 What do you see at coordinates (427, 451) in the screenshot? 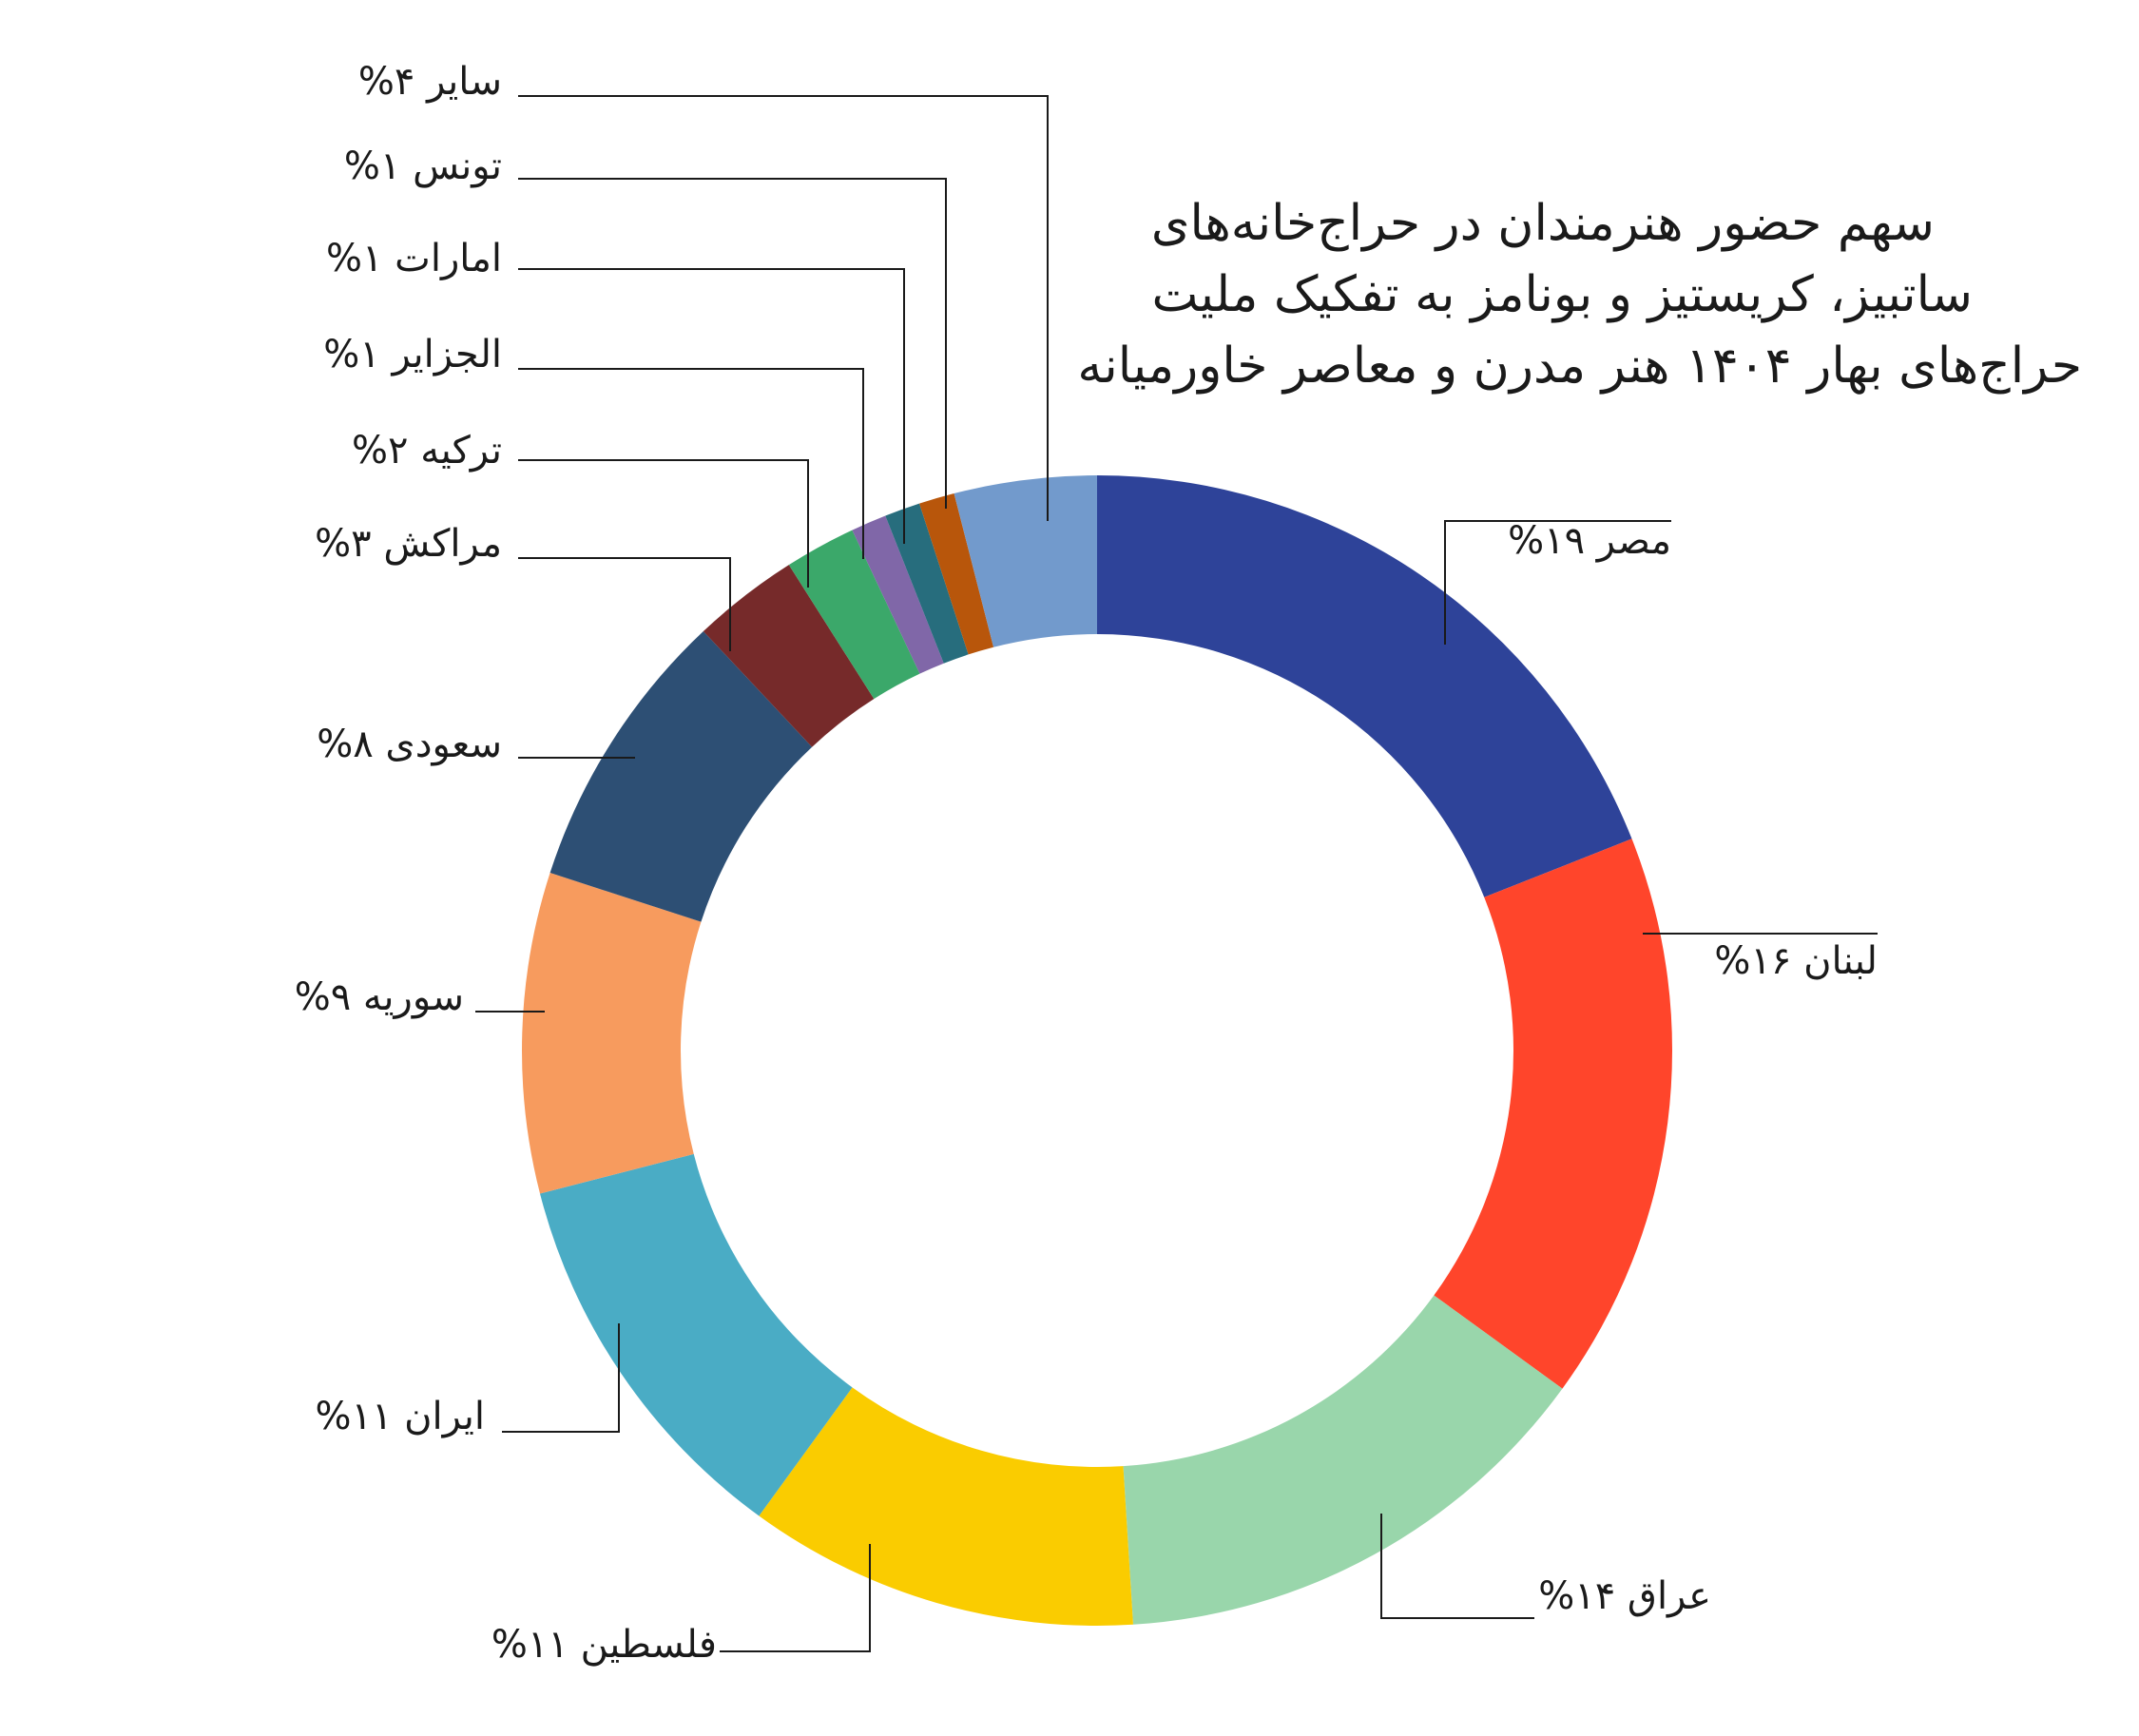
I see `slice-label-9: ترکیه ۲%` at bounding box center [427, 451].